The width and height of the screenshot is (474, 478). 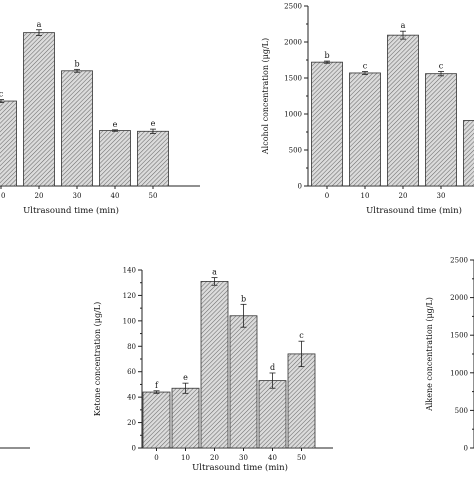 What do you see at coordinates (131, 398) in the screenshot?
I see `y-tick-label: 40` at bounding box center [131, 398].